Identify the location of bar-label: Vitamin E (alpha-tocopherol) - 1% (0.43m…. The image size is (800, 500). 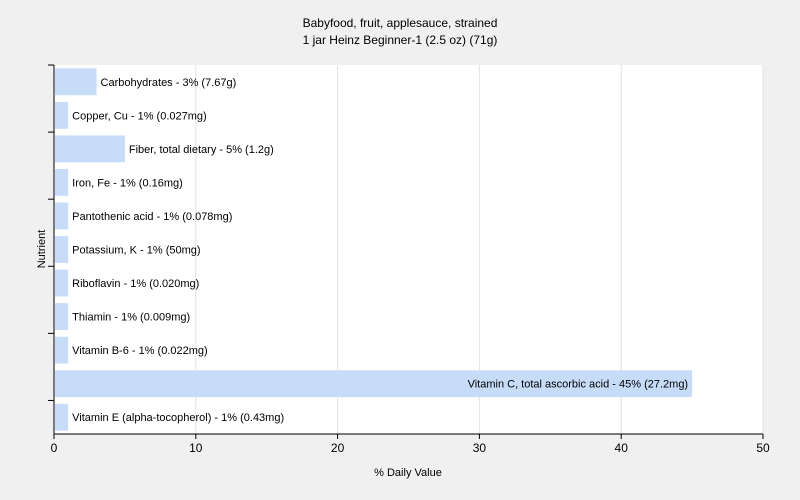
(178, 418).